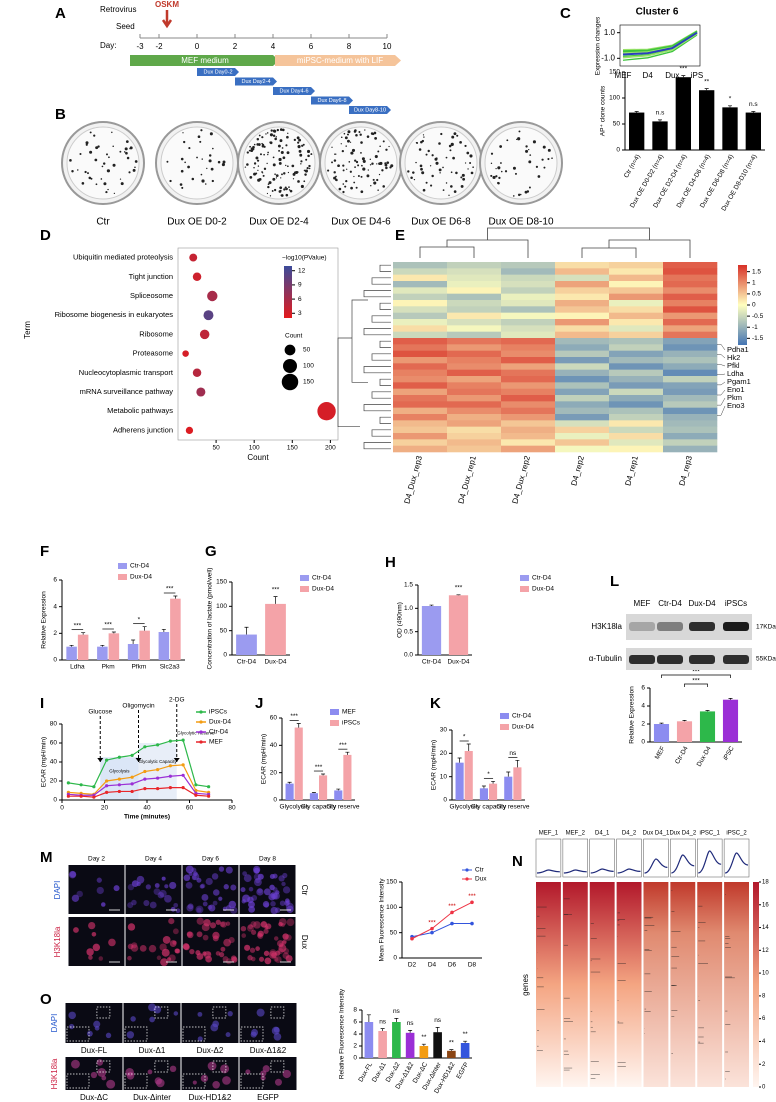 The height and width of the screenshot is (1102, 776). What do you see at coordinates (623, 75) in the screenshot?
I see `x-tick-label: MEF` at bounding box center [623, 75].